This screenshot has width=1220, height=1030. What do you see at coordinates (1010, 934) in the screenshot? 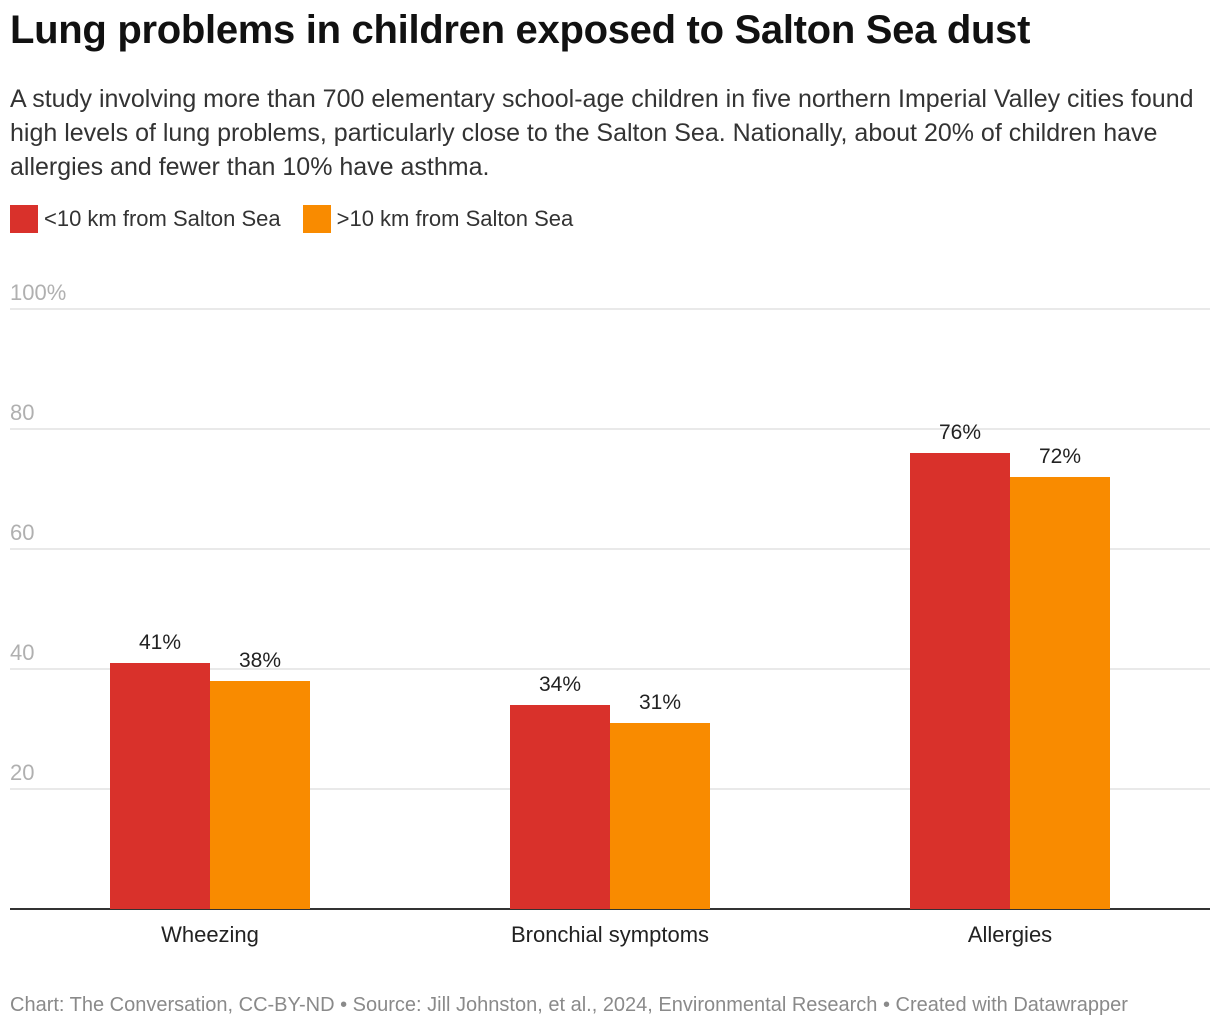
I see `x-category-label-allergies: Allergies` at bounding box center [1010, 934].